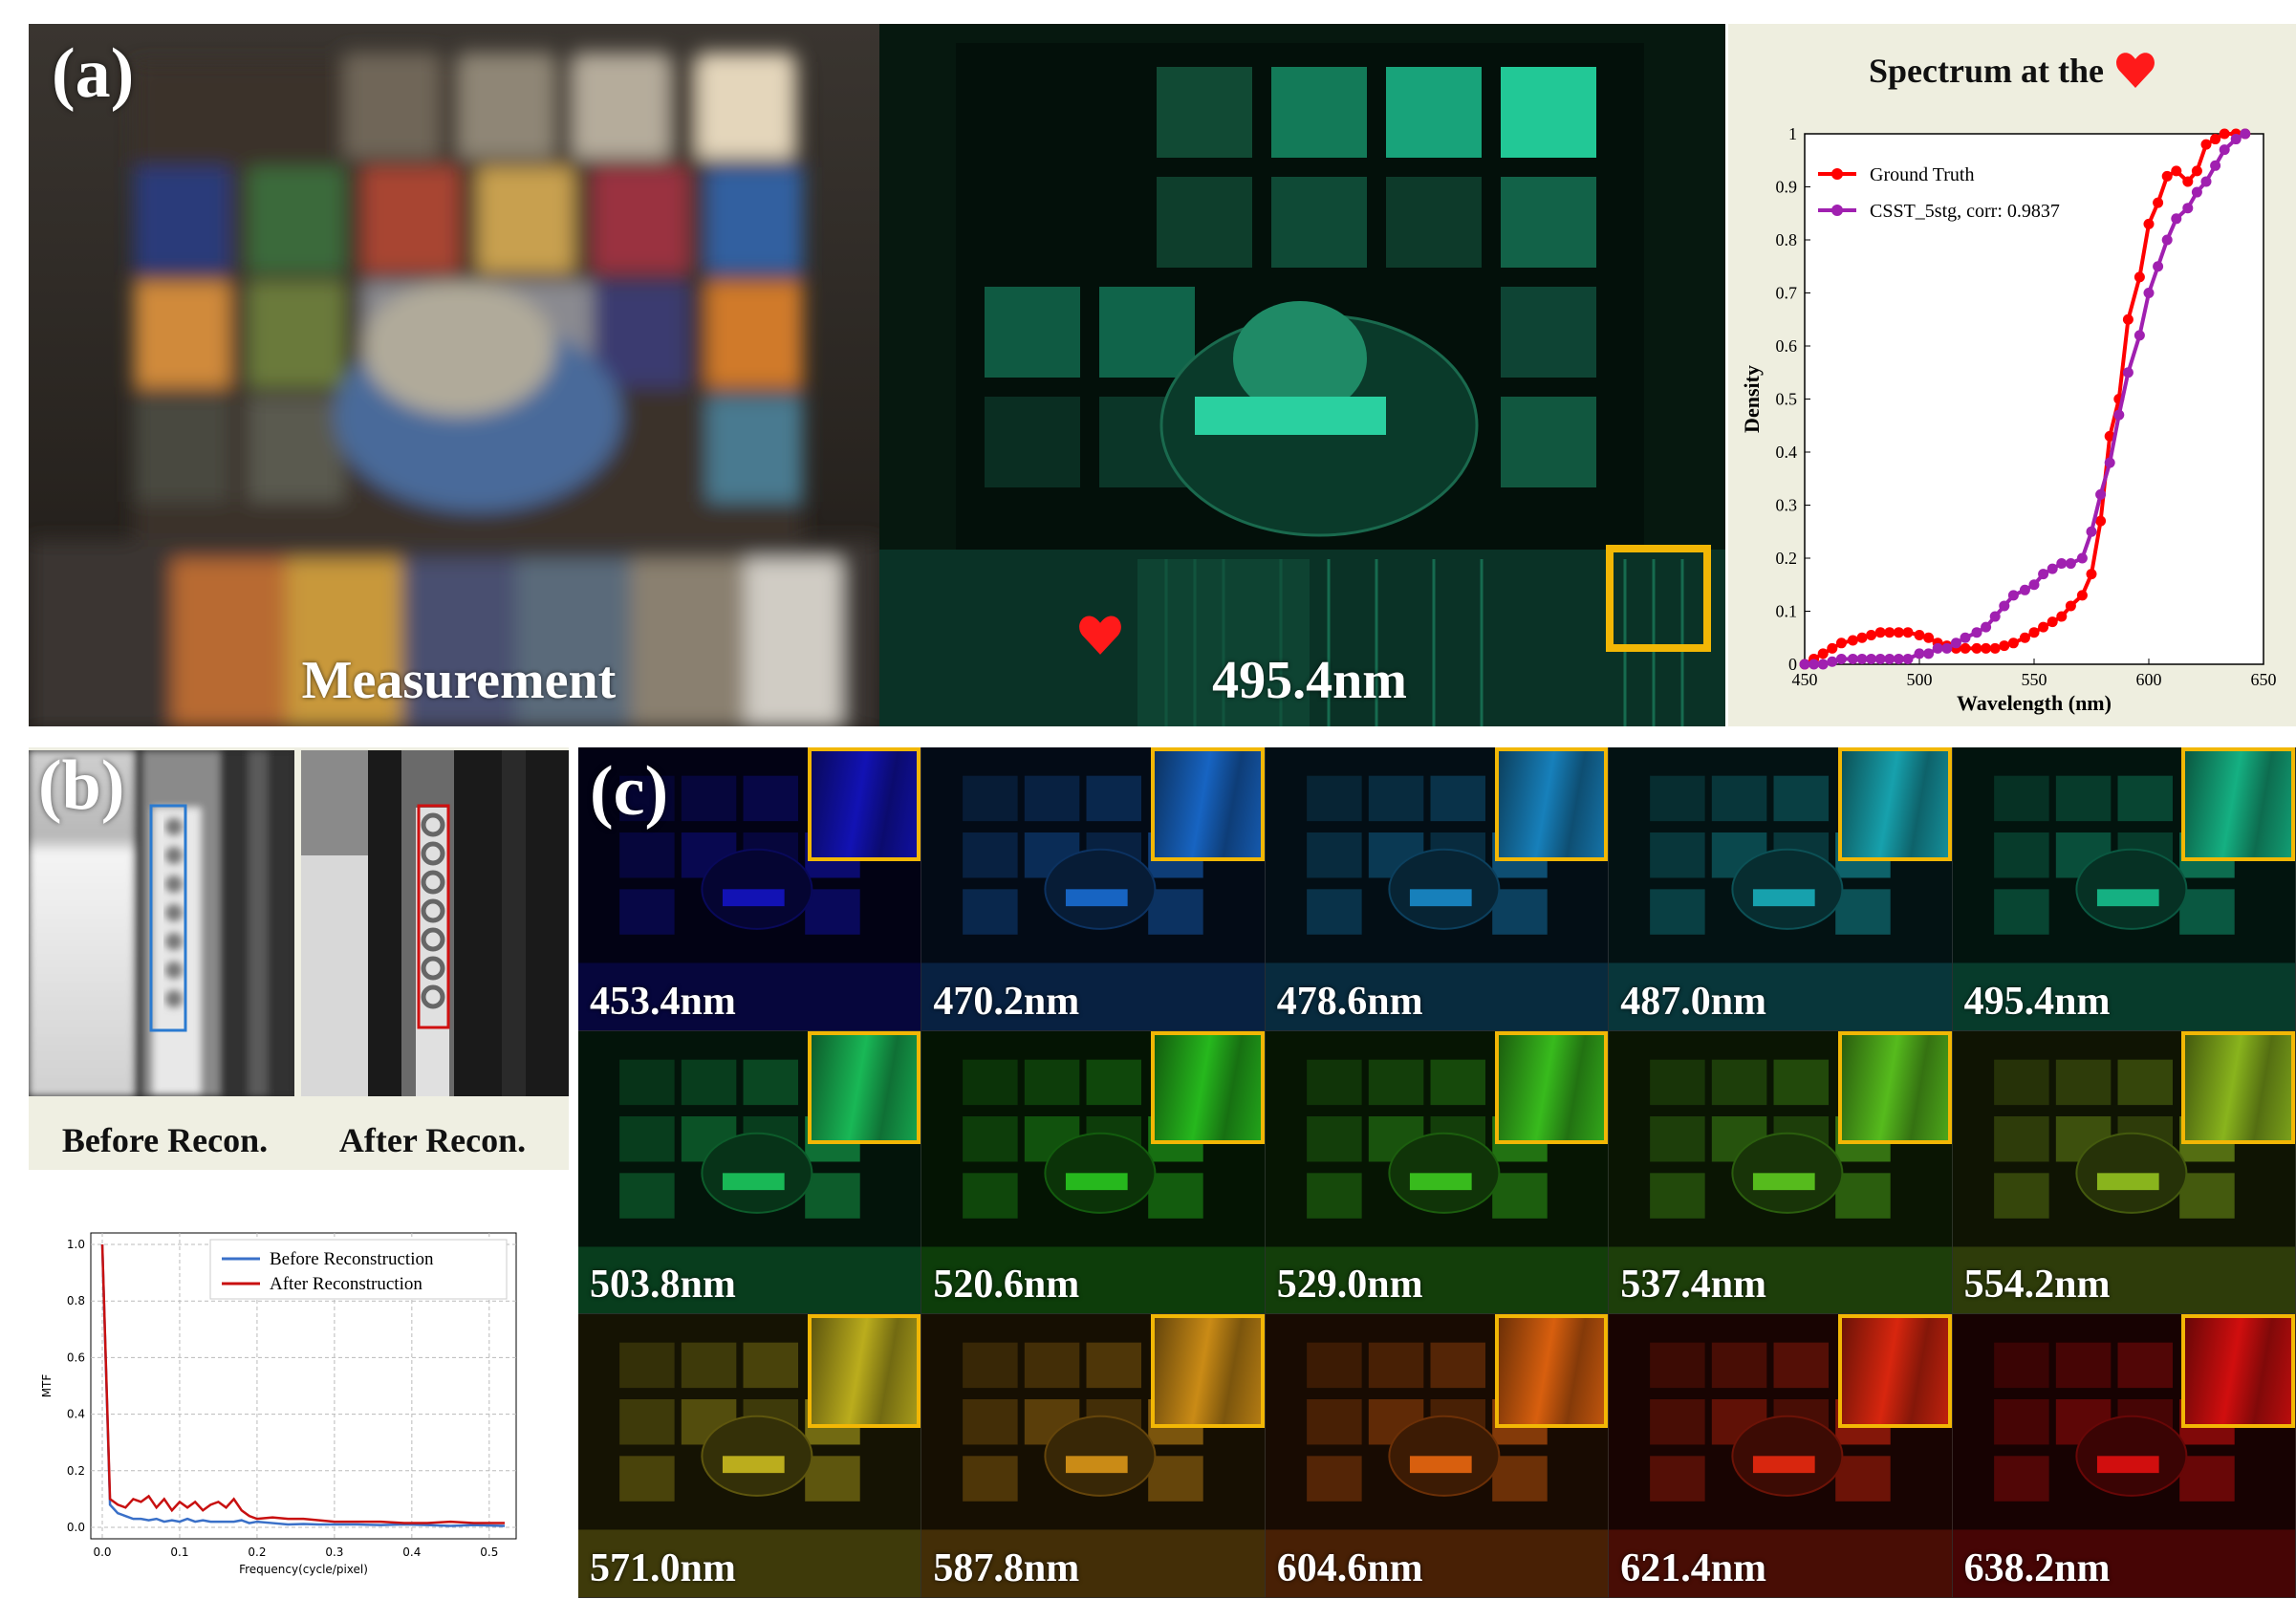 Image resolution: width=2296 pixels, height=1621 pixels. Describe the element at coordinates (2124, 1456) in the screenshot. I see `spectral-tile: 638.2nm` at that location.